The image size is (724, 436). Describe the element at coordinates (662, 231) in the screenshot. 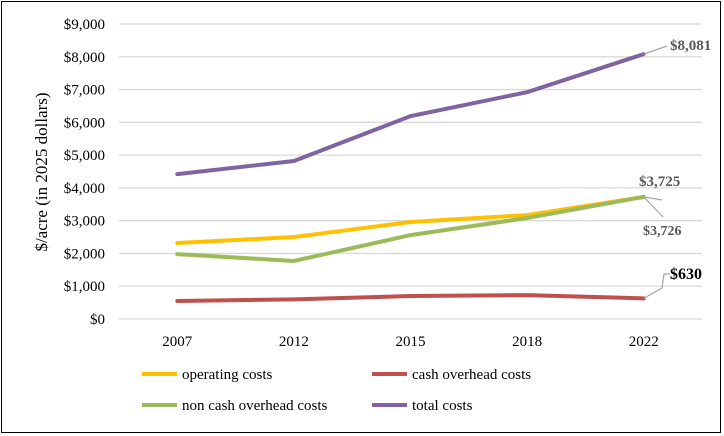

I see `data-label: $3,726` at that location.